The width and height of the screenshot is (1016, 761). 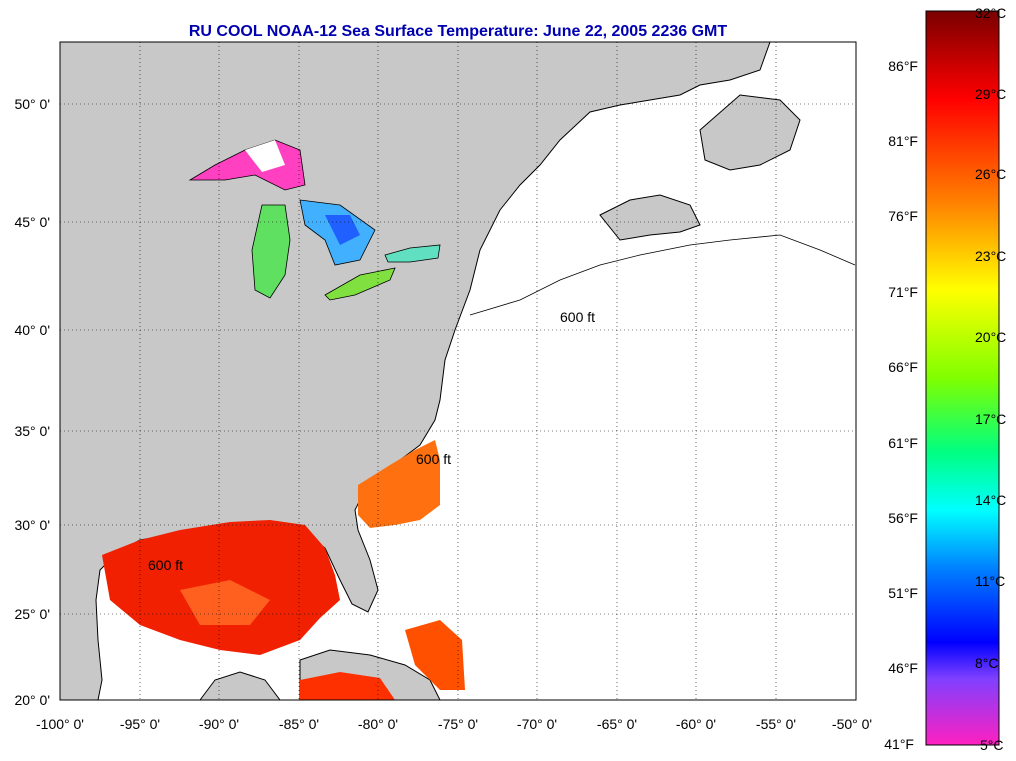 I want to click on fahrenheit-label: 86°F, so click(x=903, y=66).